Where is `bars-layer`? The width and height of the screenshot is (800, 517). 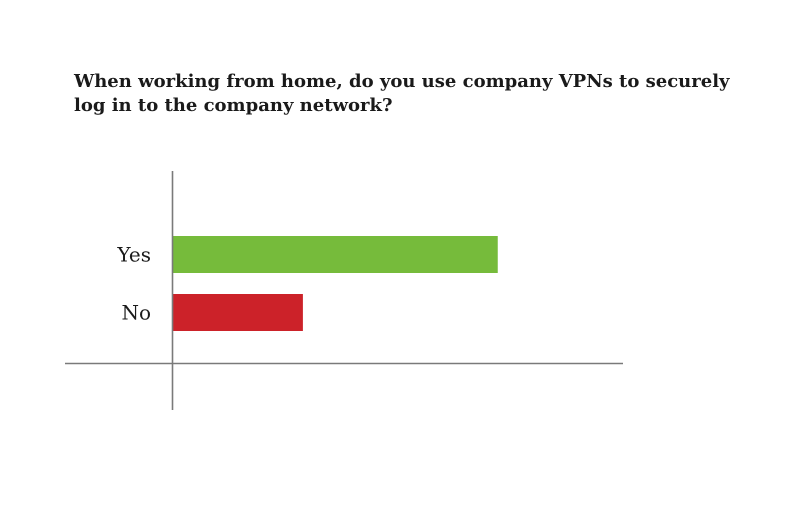
bars-layer is located at coordinates (335, 283).